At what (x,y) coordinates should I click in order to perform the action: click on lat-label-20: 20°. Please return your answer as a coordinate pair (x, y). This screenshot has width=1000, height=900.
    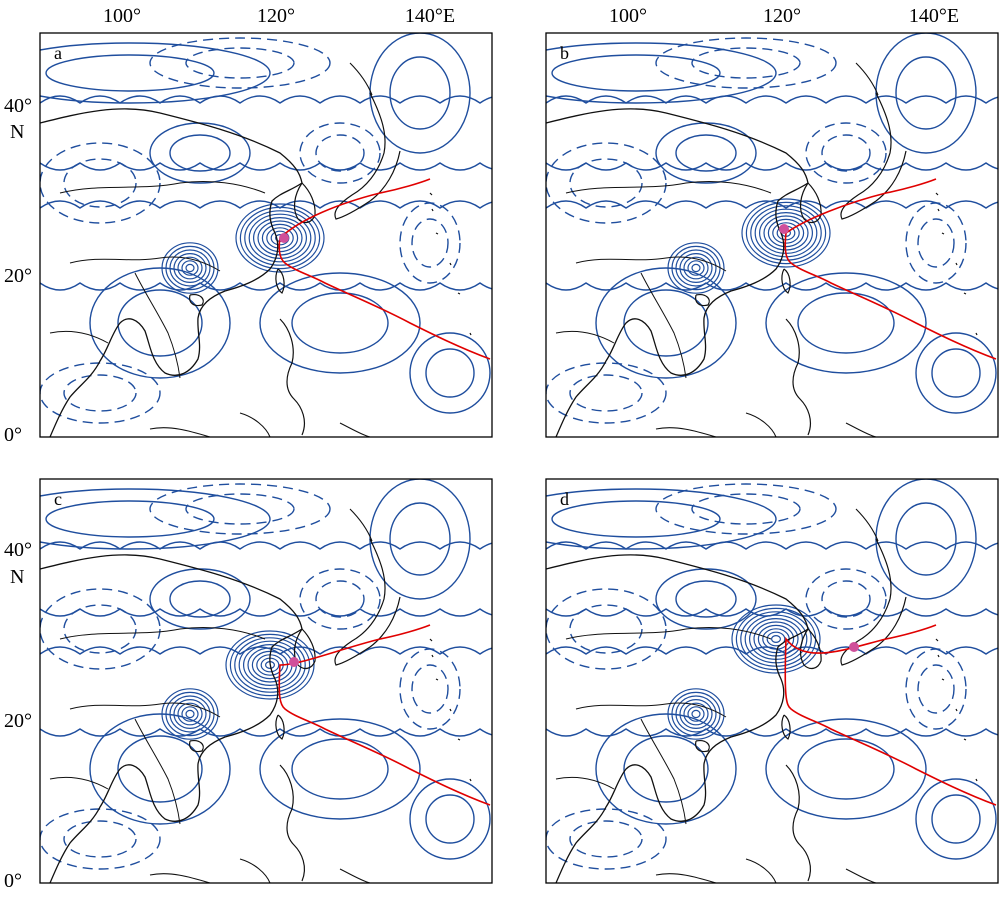
    Looking at the image, I should click on (18, 276).